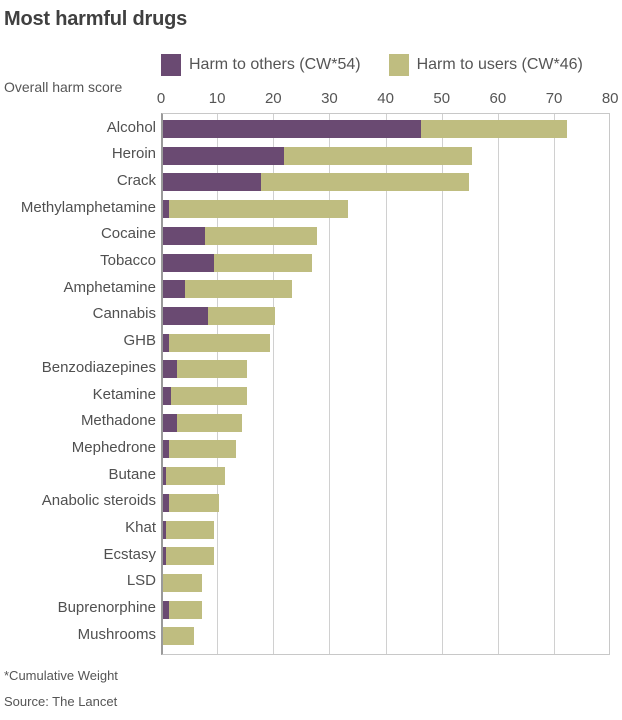 This screenshot has height=720, width=622. I want to click on bar-methadone, so click(202, 422).